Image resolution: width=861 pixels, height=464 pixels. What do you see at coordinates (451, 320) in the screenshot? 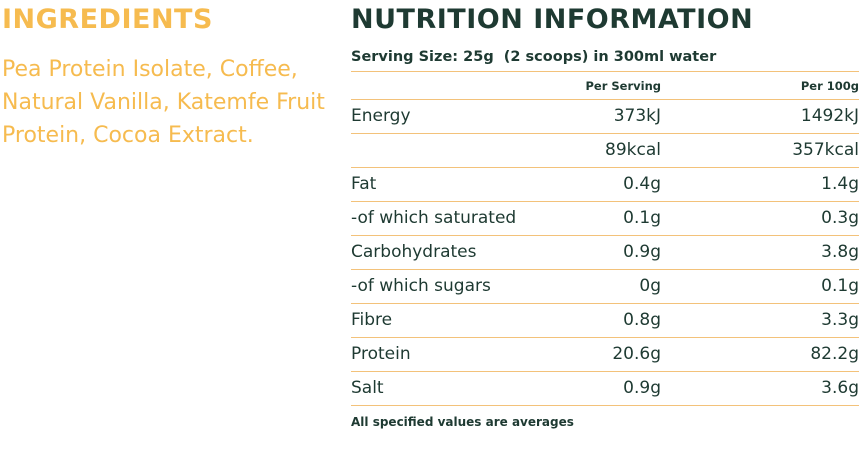
I see `nutrient-label: Fibre` at bounding box center [451, 320].